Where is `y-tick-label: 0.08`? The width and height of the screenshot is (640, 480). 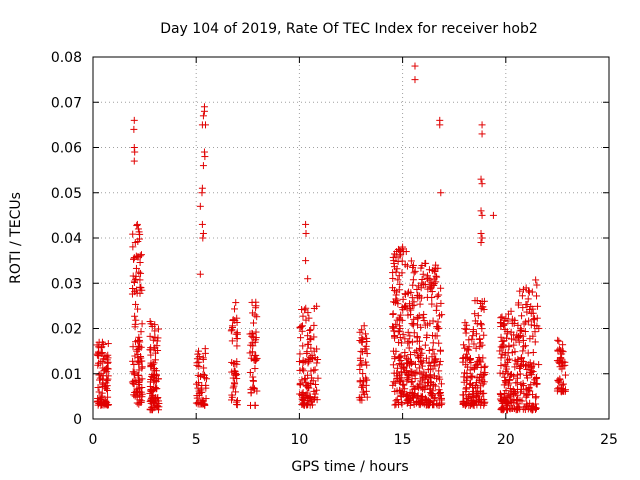
y-tick-label: 0.08 is located at coordinates (66, 58).